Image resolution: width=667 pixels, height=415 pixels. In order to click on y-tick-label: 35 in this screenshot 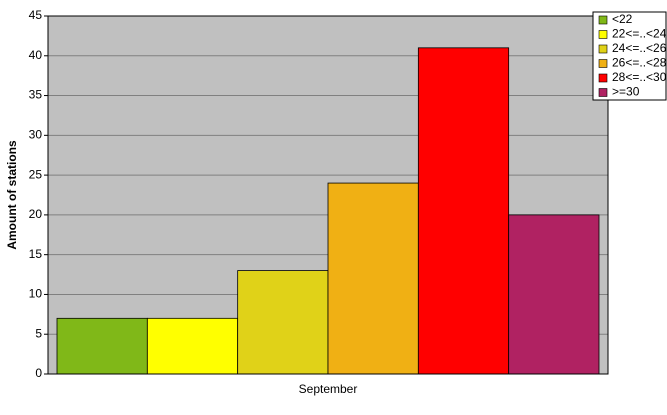, I will do `click(36, 95)`.